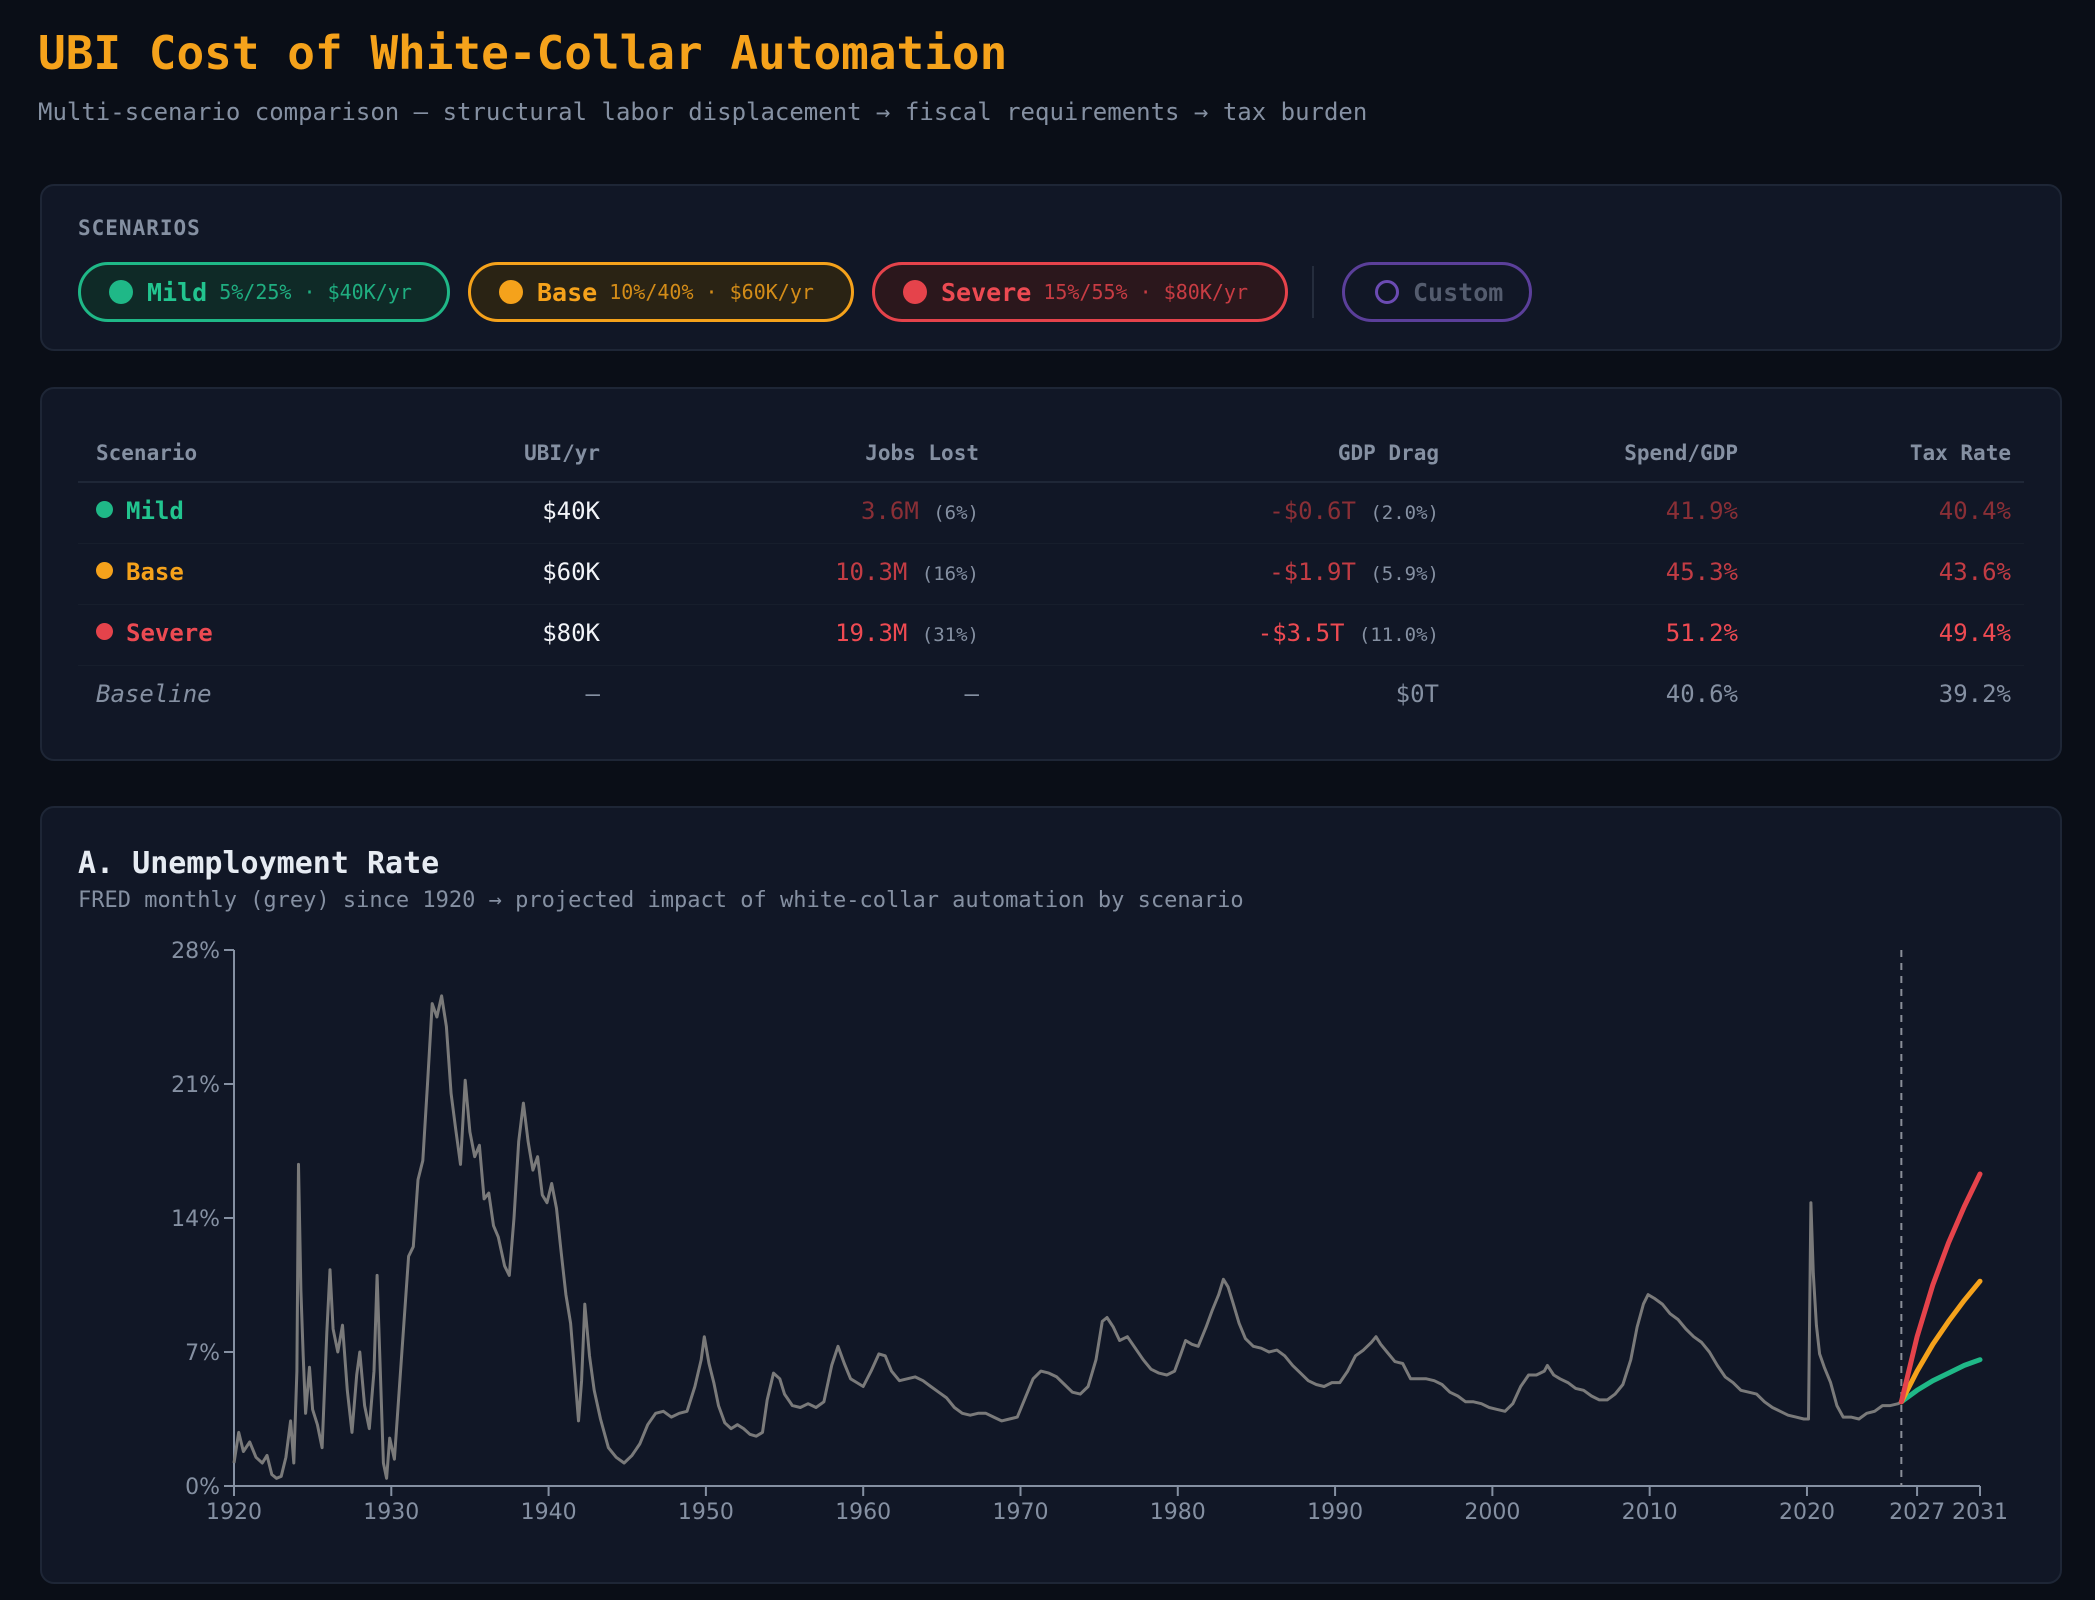  I want to click on col-header-jobs: Jobs Lost, so click(922, 453).